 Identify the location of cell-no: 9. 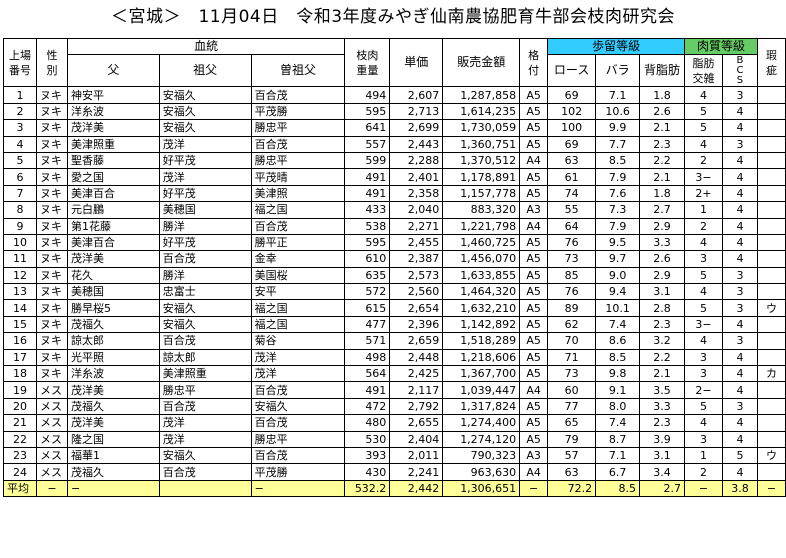
(20, 226).